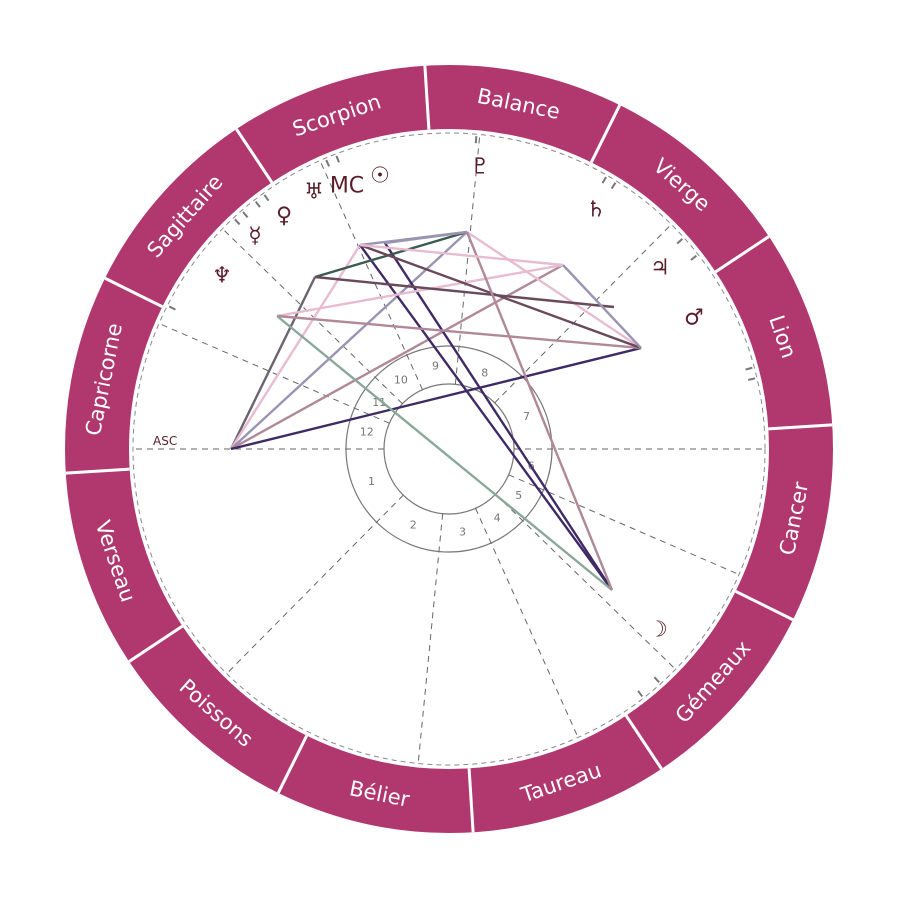 The height and width of the screenshot is (897, 897). Describe the element at coordinates (284, 216) in the screenshot. I see `venus-icon: ♀` at that location.